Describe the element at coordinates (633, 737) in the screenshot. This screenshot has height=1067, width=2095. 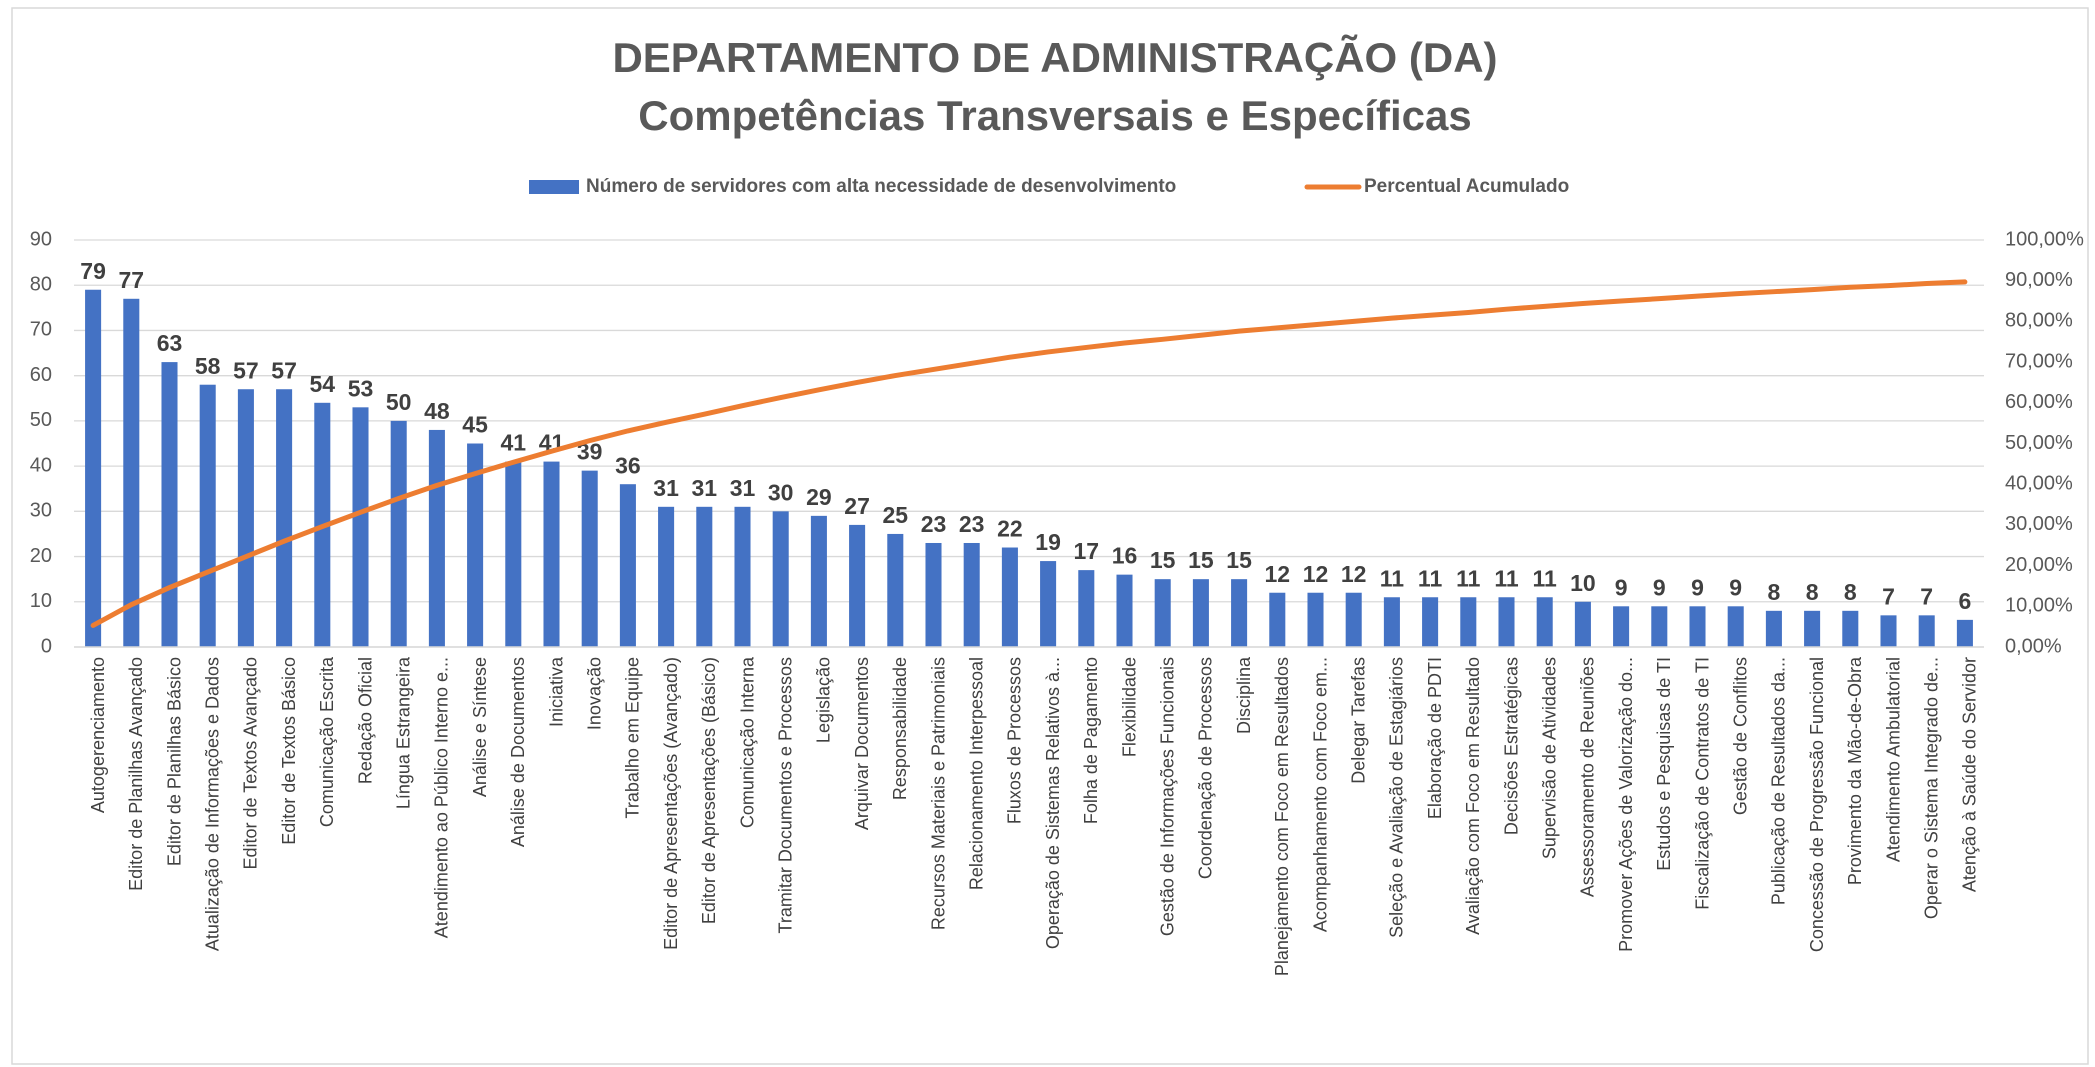
I see `x-tick-label: Trabalho em Equipe` at that location.